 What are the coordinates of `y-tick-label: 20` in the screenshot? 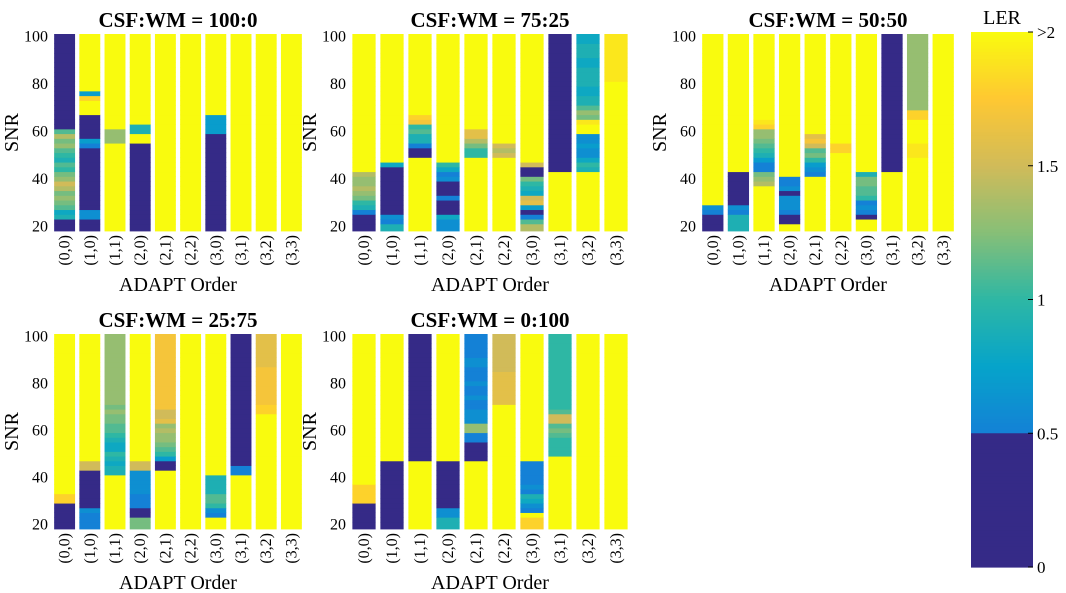 It's located at (40, 524).